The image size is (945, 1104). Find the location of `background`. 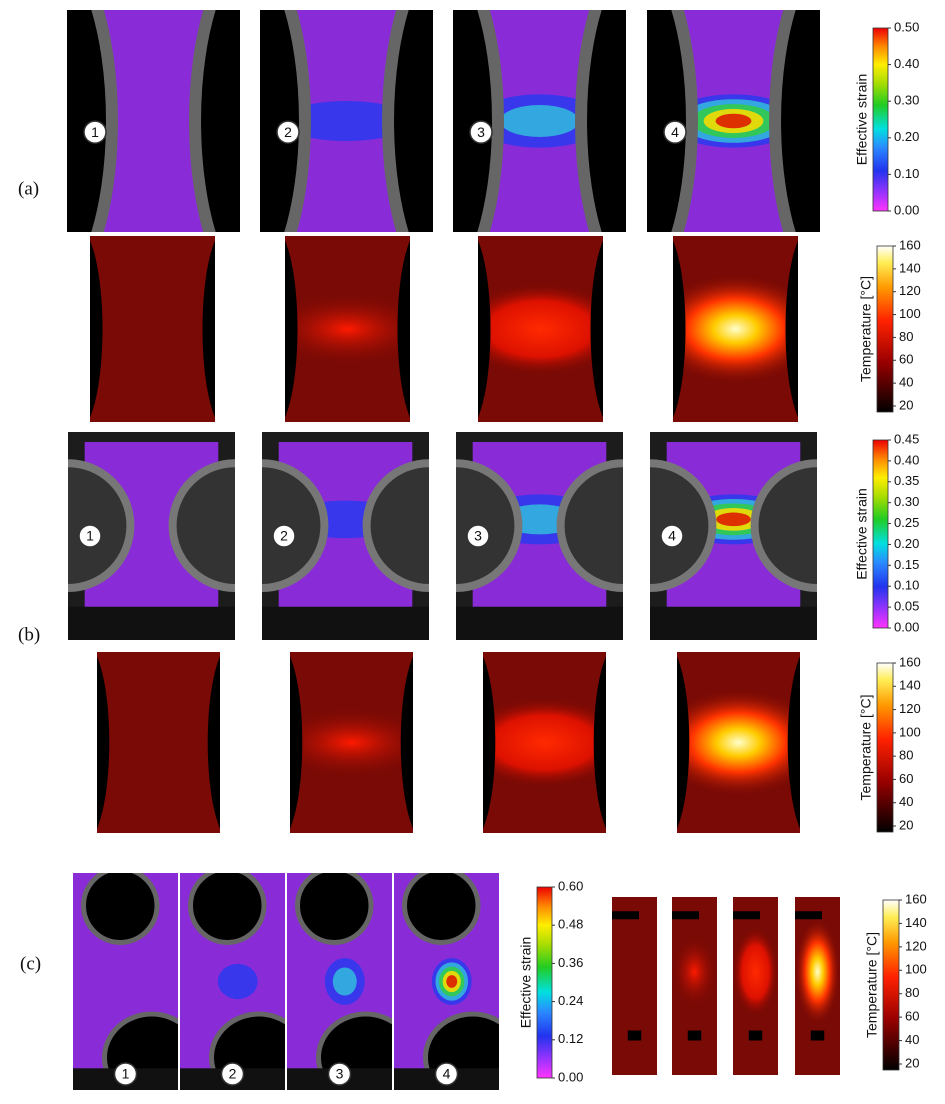

background is located at coordinates (152, 329).